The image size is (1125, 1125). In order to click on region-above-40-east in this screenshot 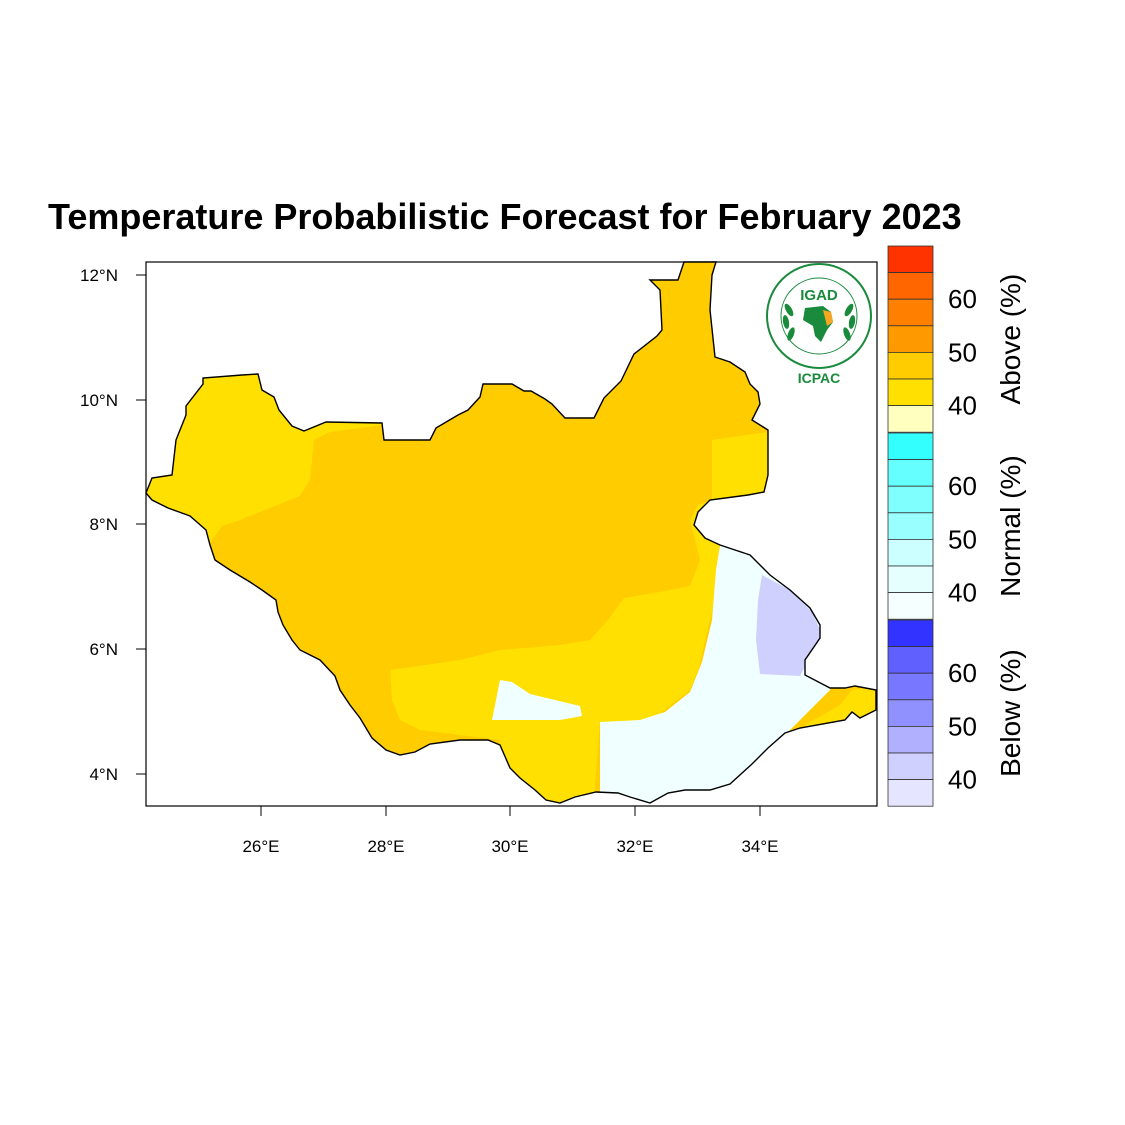, I will do `click(742, 466)`.